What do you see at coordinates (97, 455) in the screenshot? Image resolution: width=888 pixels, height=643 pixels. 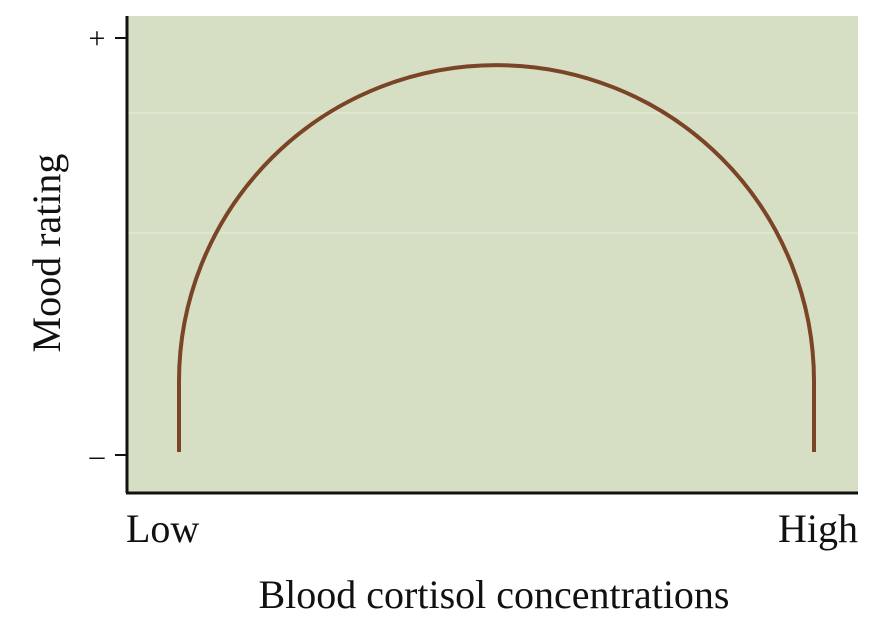 I see `y-tick-label-minus: –` at bounding box center [97, 455].